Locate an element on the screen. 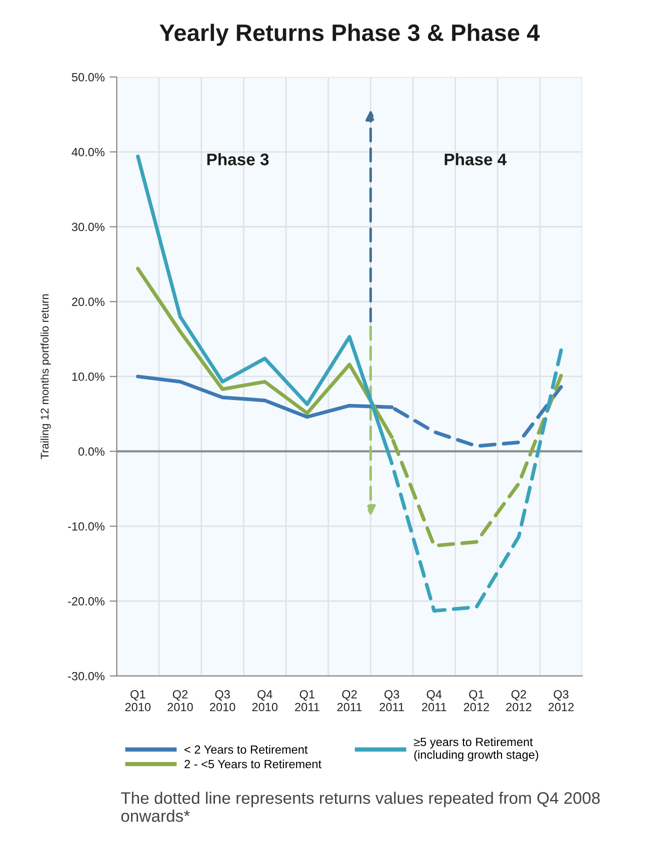  x-tick-label: Q4 2011 is located at coordinates (434, 701).